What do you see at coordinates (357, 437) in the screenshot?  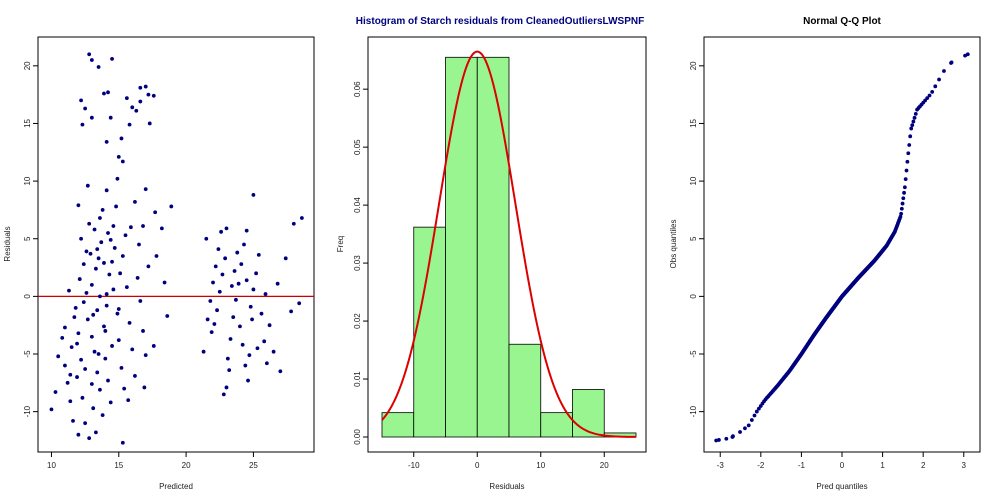 I see `y-tick-label: 0.00` at bounding box center [357, 437].